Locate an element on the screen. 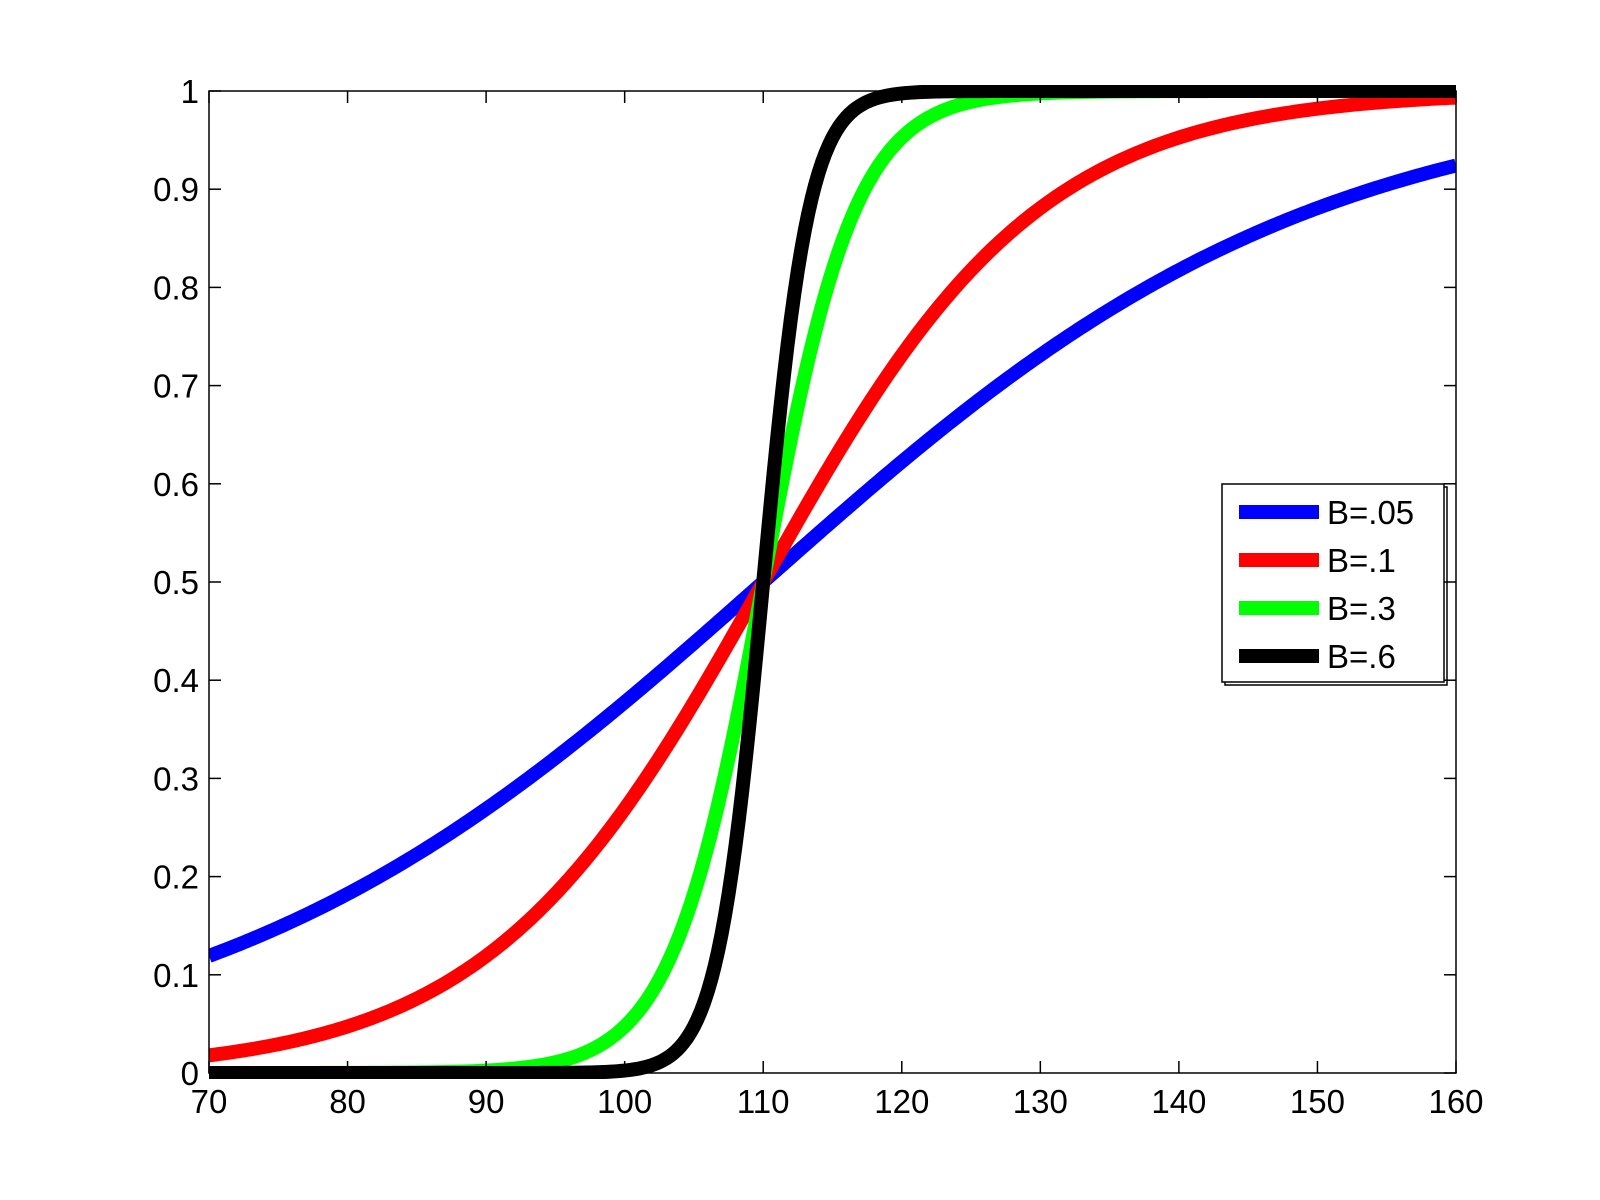 This screenshot has height=1200, width=1600. x-tick-label: 90 is located at coordinates (486, 1101).